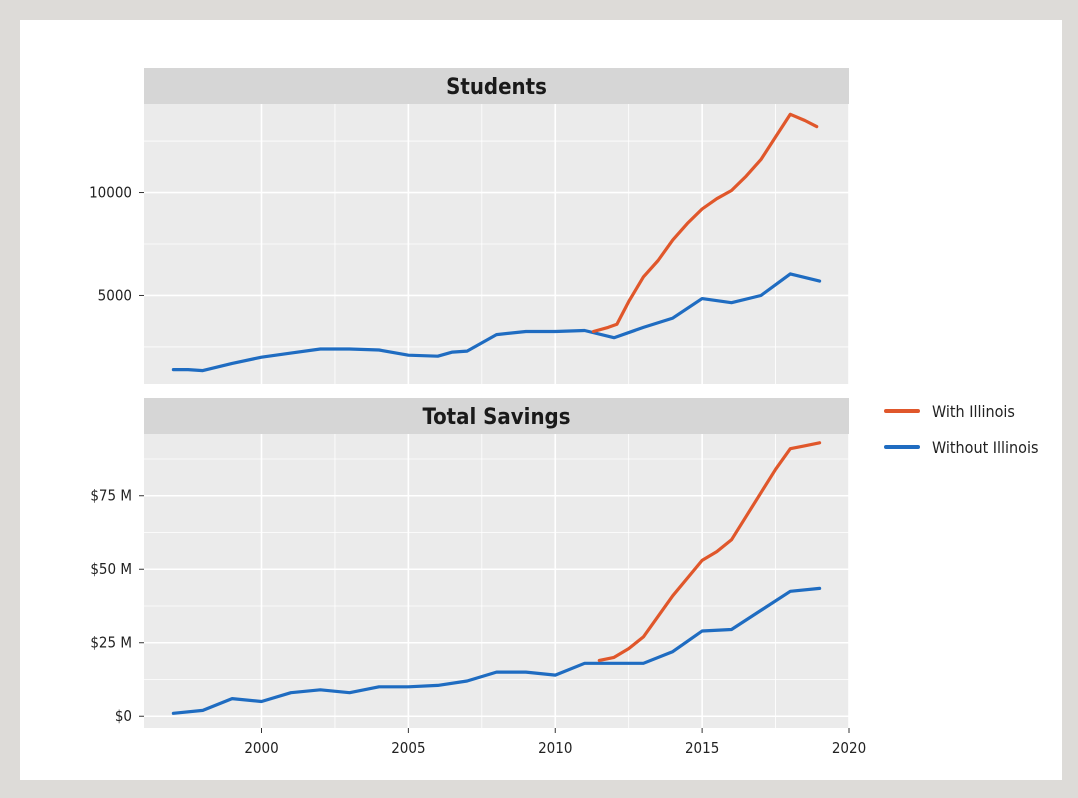 The height and width of the screenshot is (798, 1078). Describe the element at coordinates (973, 411) in the screenshot. I see `legend-label-with-illinois: With Illinois` at that location.